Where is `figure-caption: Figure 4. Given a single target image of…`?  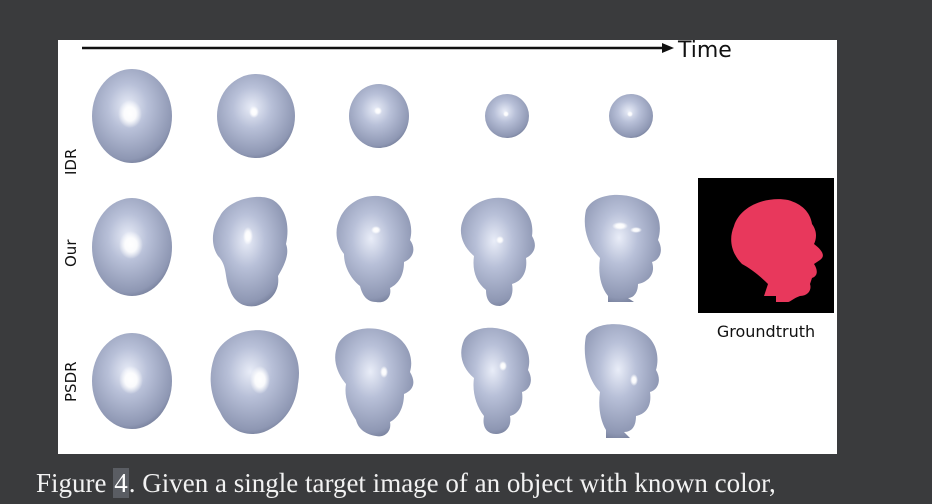
figure-caption: Figure 4. Given a single target image of… is located at coordinates (481, 483).